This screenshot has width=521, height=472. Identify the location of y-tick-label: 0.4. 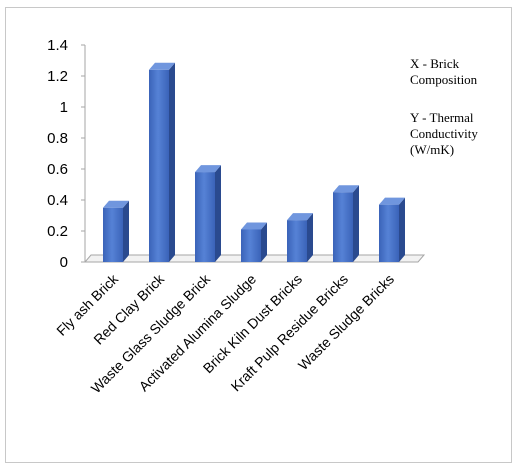
(57, 200).